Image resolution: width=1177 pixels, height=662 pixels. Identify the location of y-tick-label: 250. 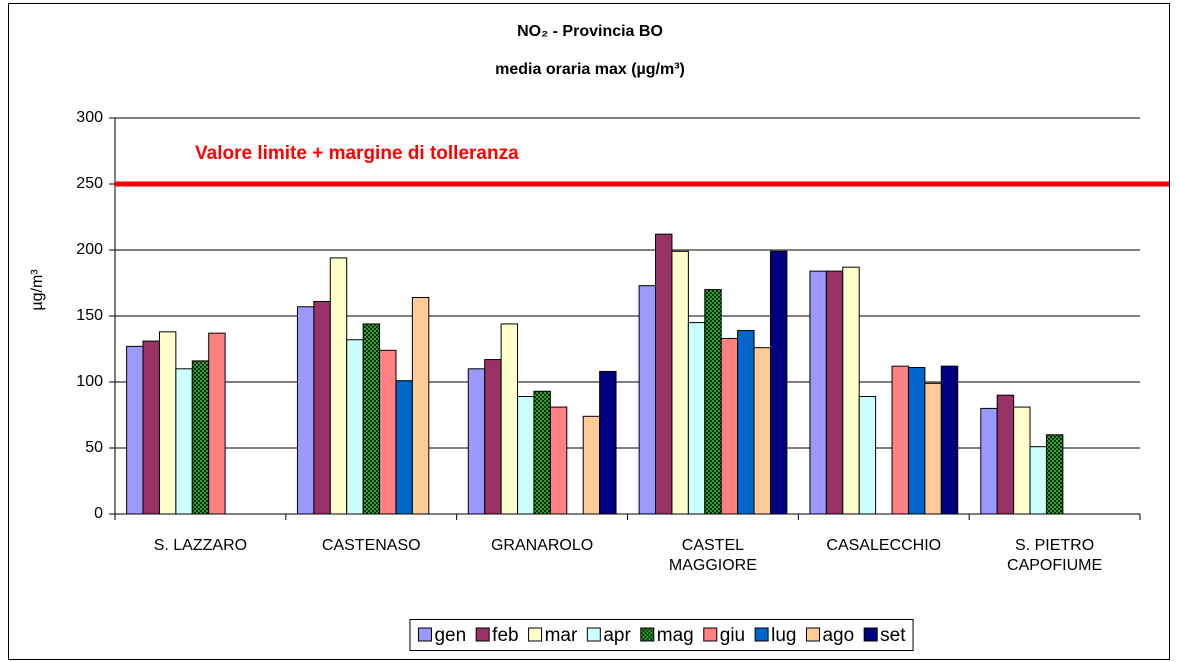
(89, 183).